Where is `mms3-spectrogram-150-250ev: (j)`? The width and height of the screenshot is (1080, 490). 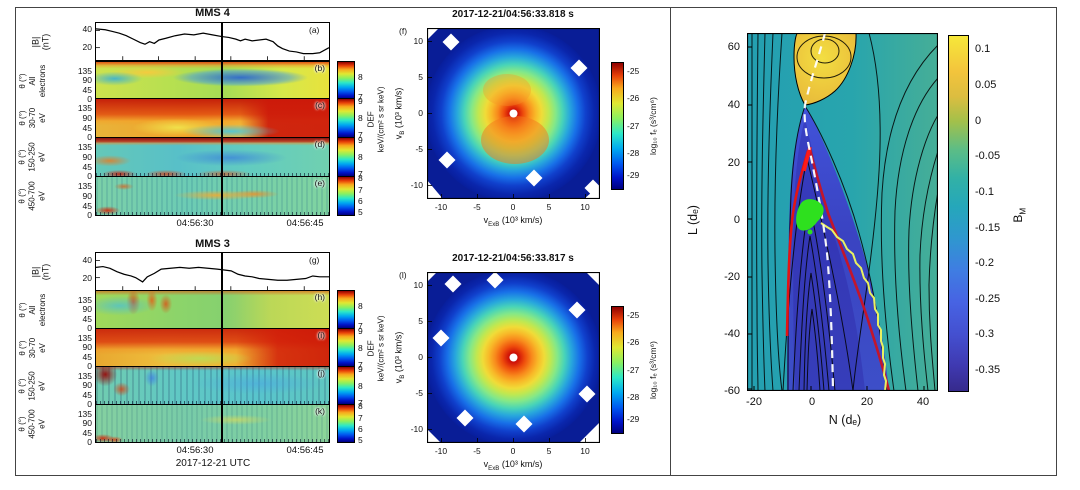 mms3-spectrogram-150-250ev: (j) is located at coordinates (212, 385).